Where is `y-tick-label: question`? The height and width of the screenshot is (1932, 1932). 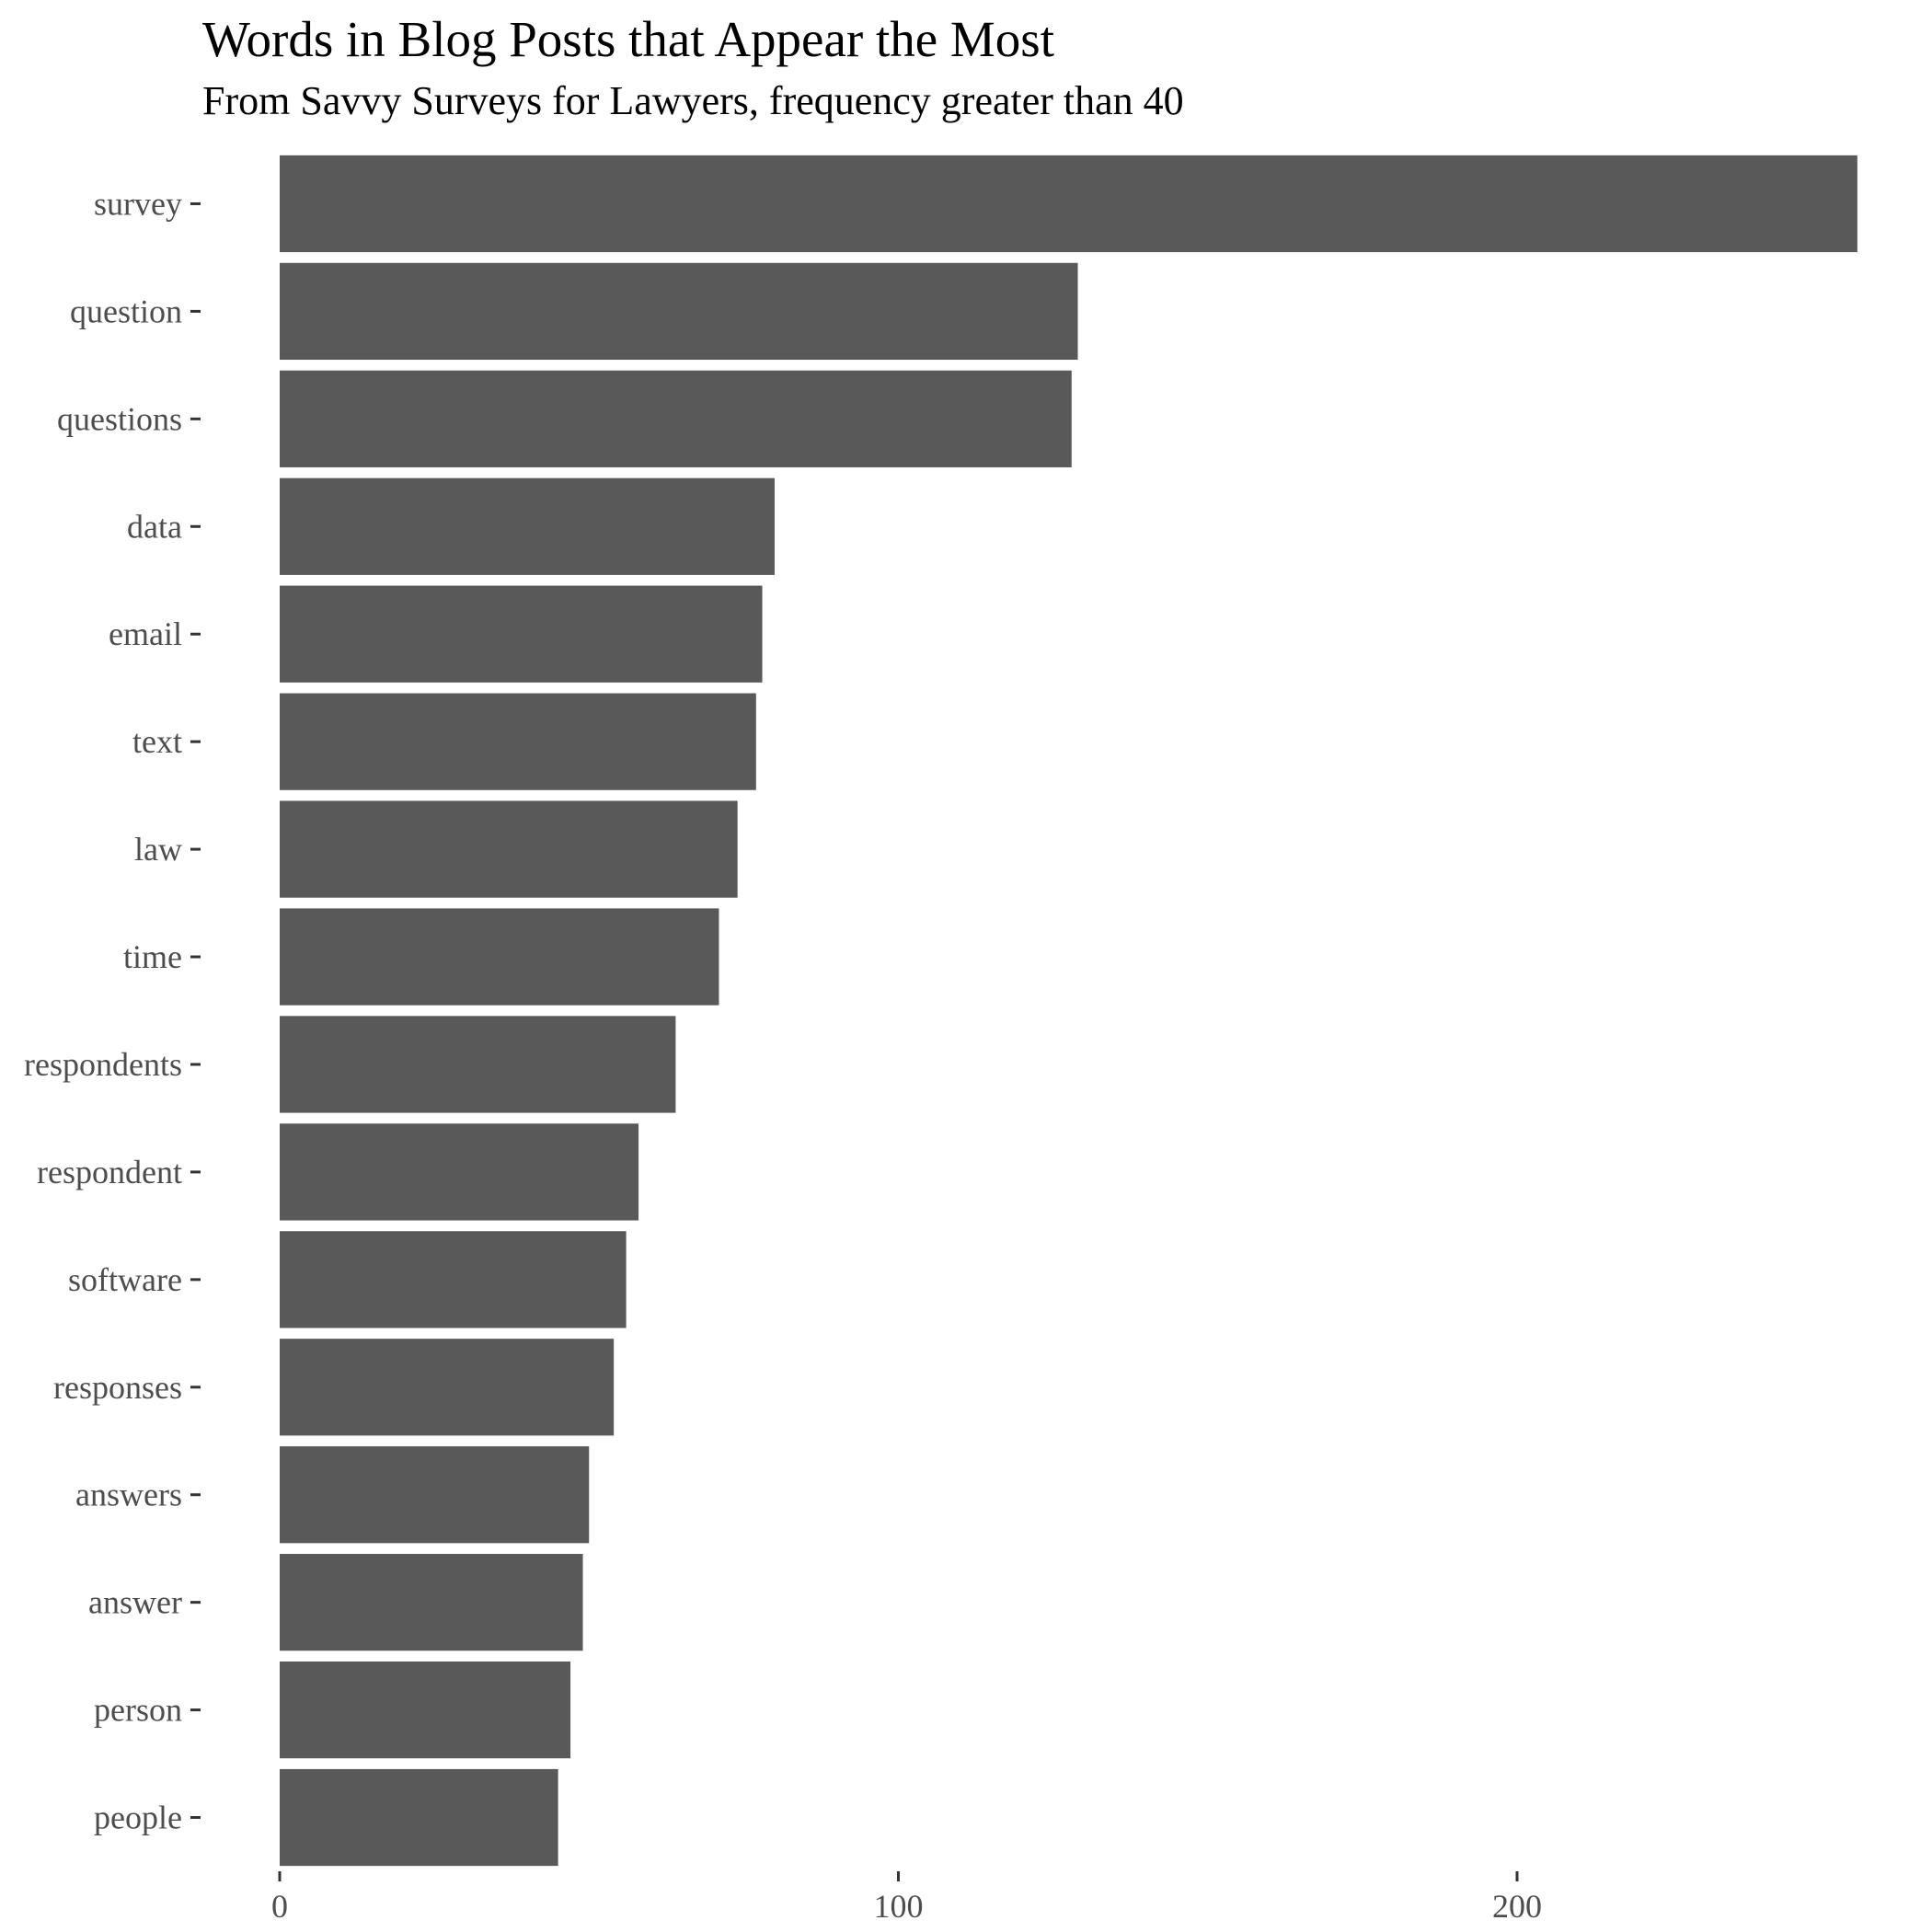 y-tick-label: question is located at coordinates (126, 311).